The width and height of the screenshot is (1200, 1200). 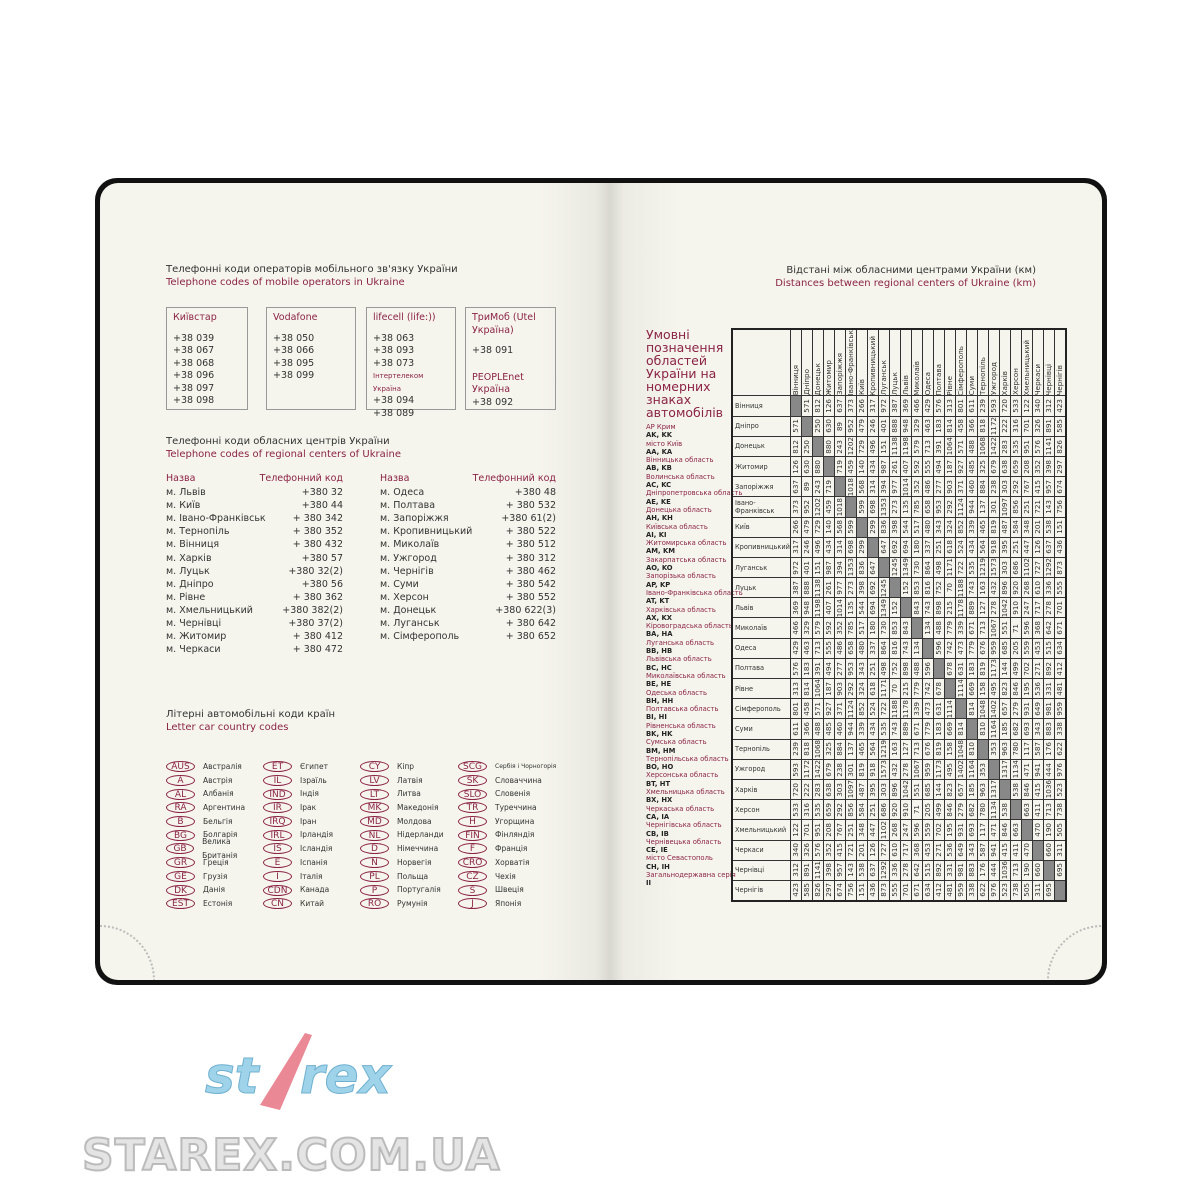 What do you see at coordinates (1048, 668) in the screenshot?
I see `distance-value: 892` at bounding box center [1048, 668].